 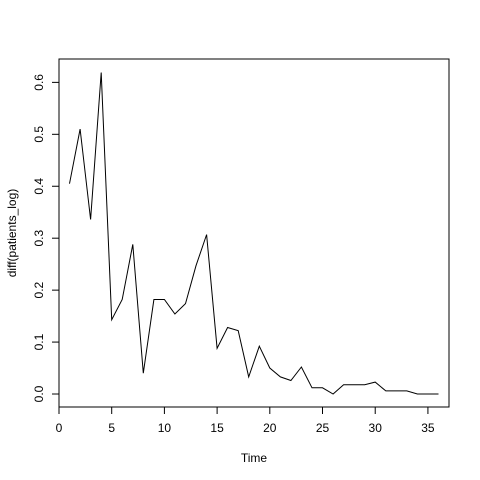 I want to click on x-tick-label: 30, so click(x=376, y=428).